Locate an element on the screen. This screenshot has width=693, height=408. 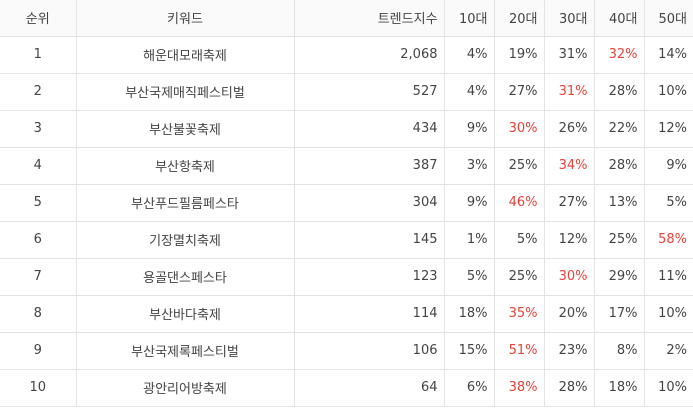
cell-age30: 27% is located at coordinates (569, 202).